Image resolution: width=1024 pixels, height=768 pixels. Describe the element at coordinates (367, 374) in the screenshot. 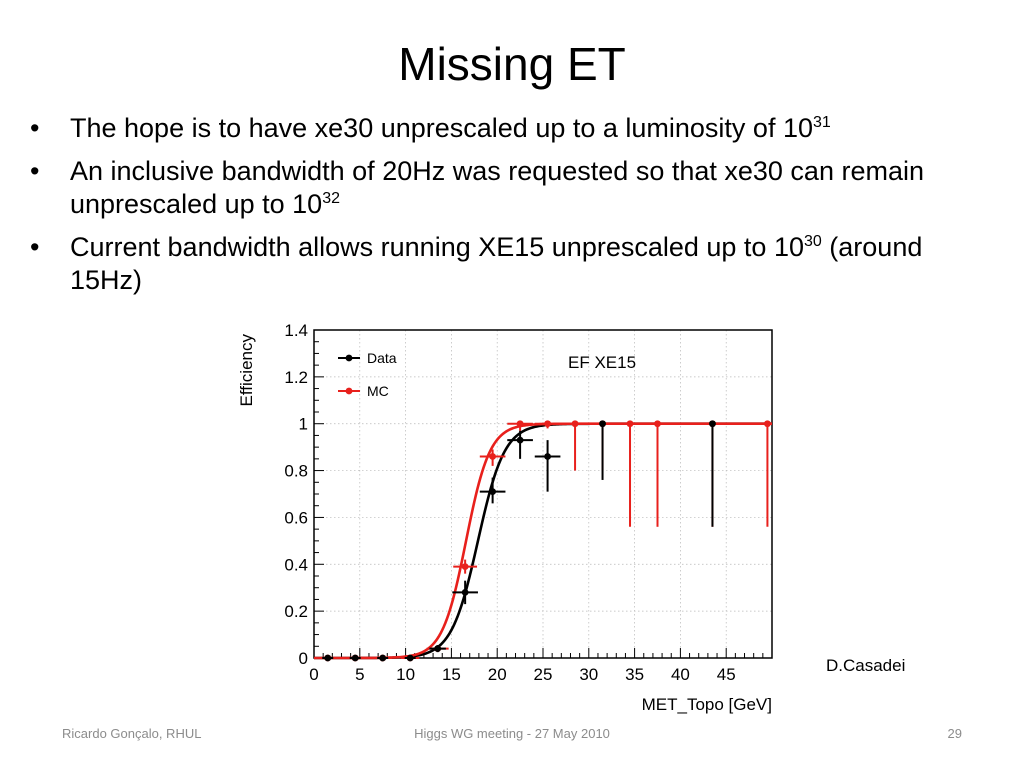

I see `legend: Data MC` at that location.